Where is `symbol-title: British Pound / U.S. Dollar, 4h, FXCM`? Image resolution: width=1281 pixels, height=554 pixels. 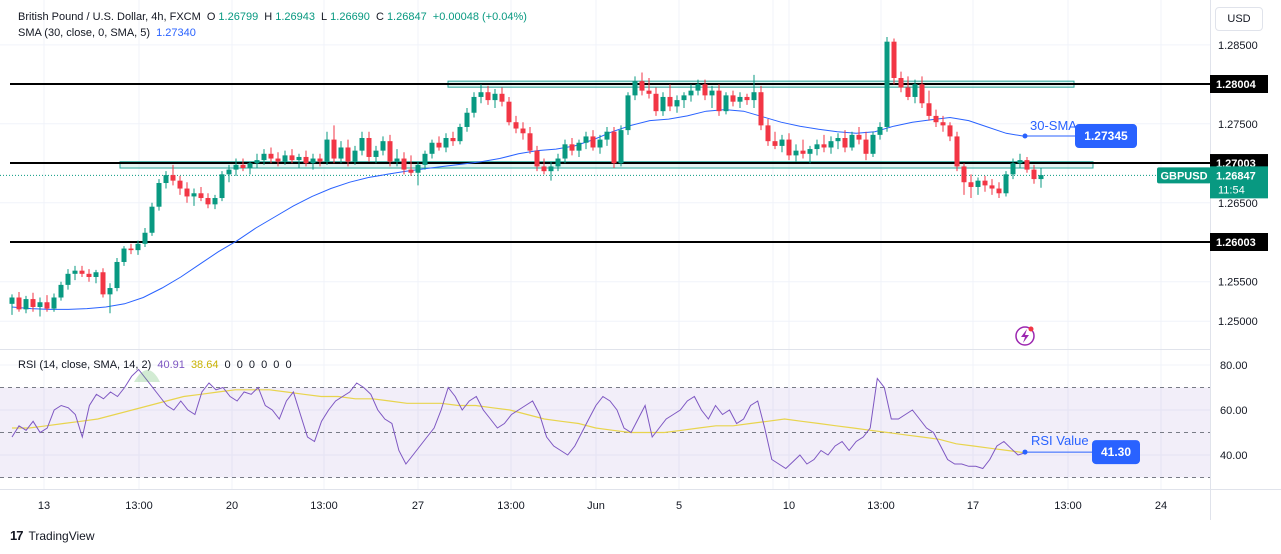
symbol-title: British Pound / U.S. Dollar, 4h, FXCM is located at coordinates (109, 17).